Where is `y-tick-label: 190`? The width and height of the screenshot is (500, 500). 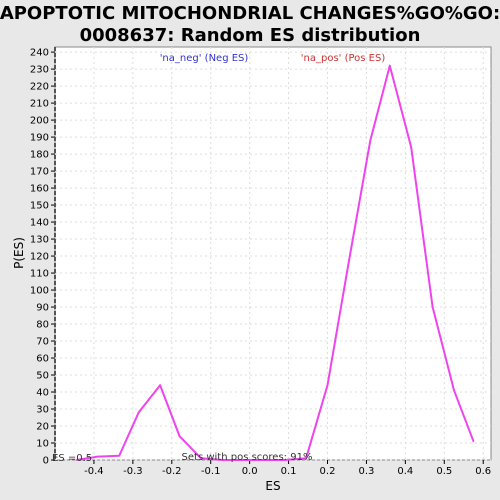
y-tick-label: 190 is located at coordinates (39, 138).